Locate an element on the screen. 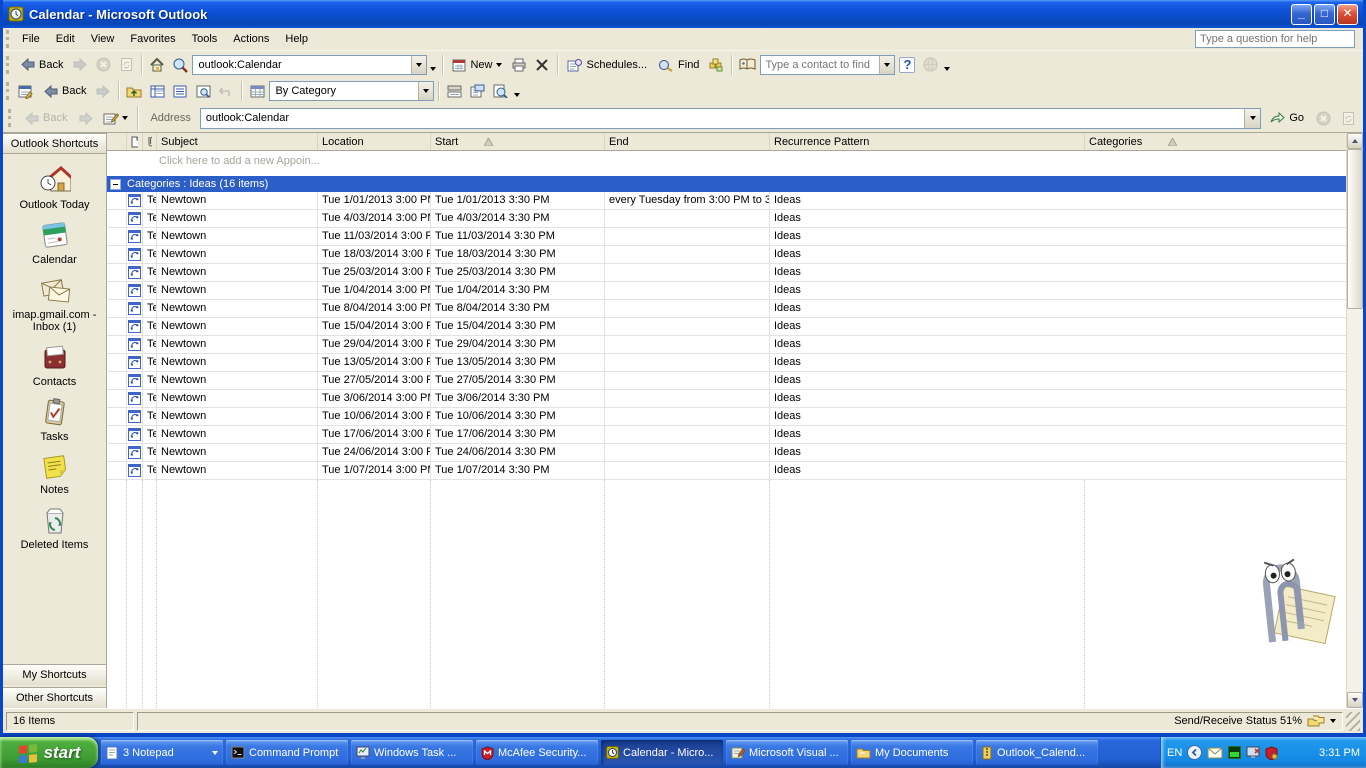  detail-view-button is located at coordinates (157, 91).